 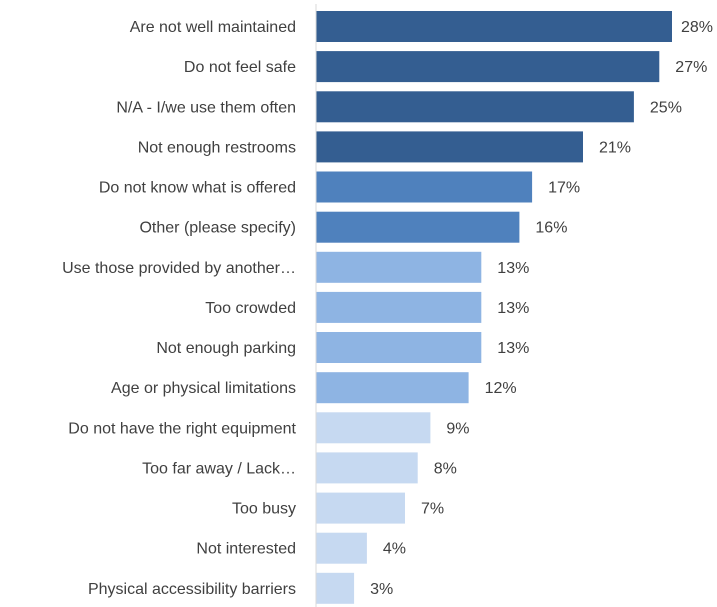 What do you see at coordinates (501, 388) in the screenshot?
I see `value-label: 12%` at bounding box center [501, 388].